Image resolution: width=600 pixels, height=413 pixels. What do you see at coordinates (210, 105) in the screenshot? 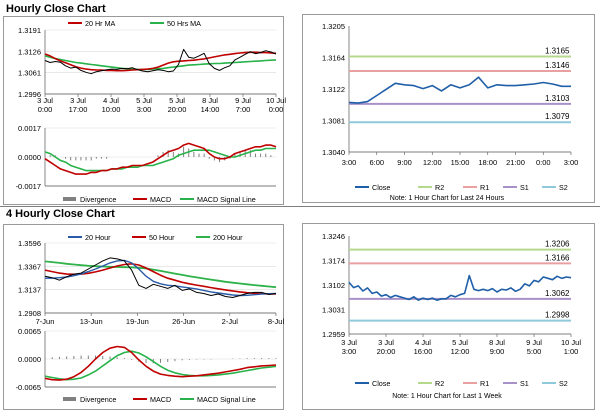
I see `hourly_price-xtick-label: 8 Jul 14:00` at bounding box center [210, 105].